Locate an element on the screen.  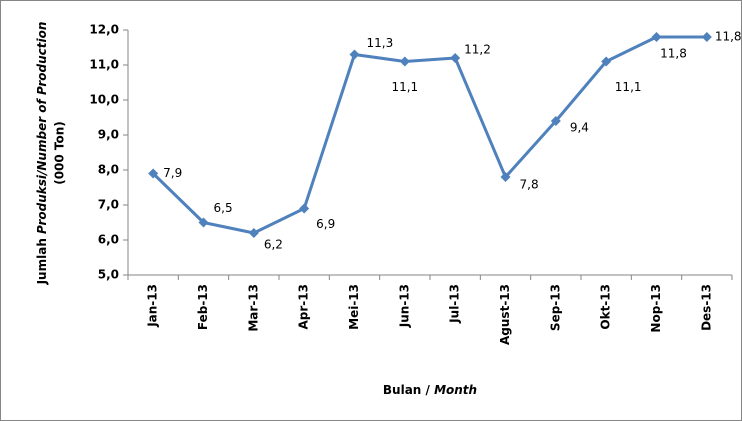
y-axis-title: (000 Ton) is located at coordinates (60, 153).